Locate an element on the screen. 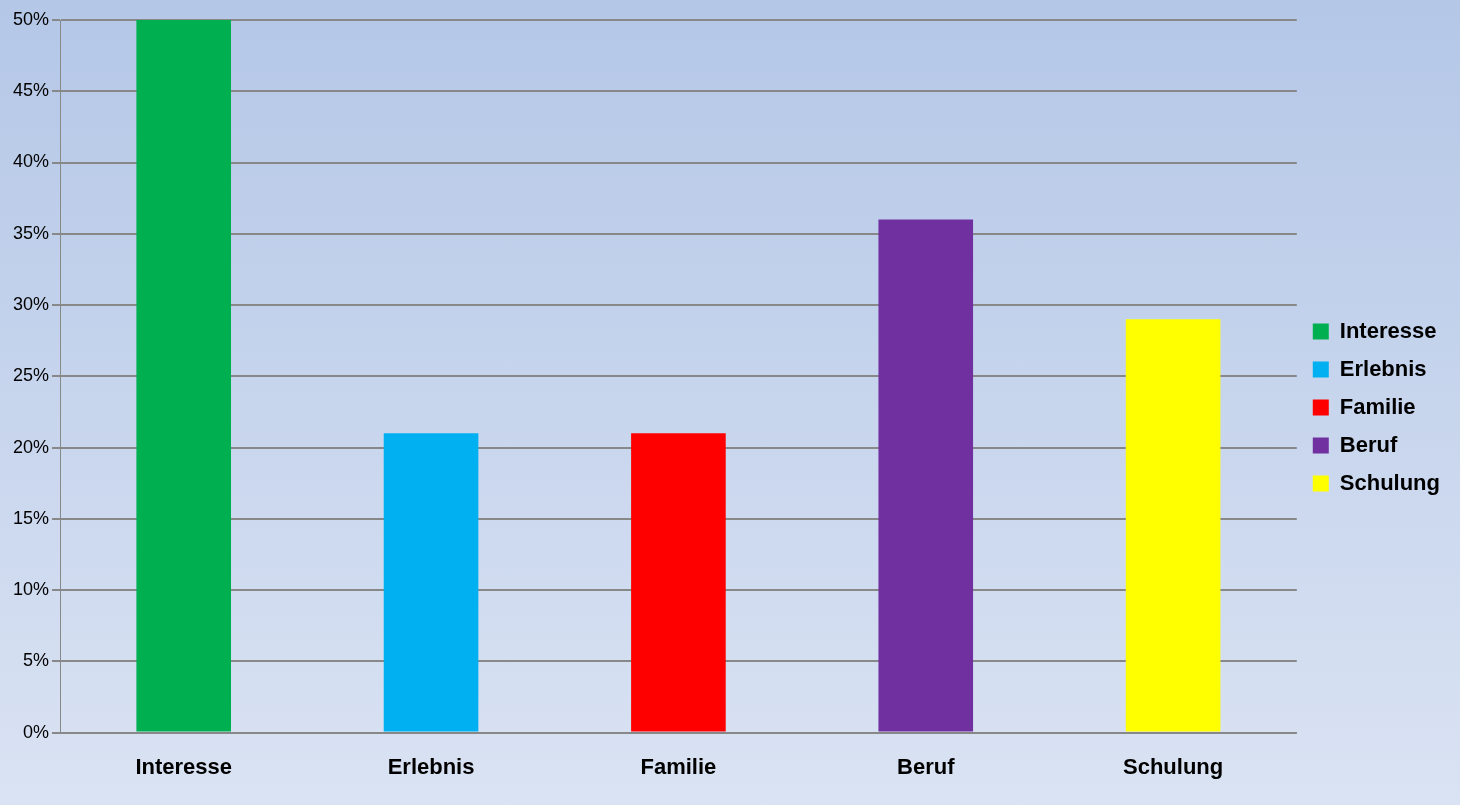 The width and height of the screenshot is (1460, 805). y-tick-label: 40% is located at coordinates (31, 161).